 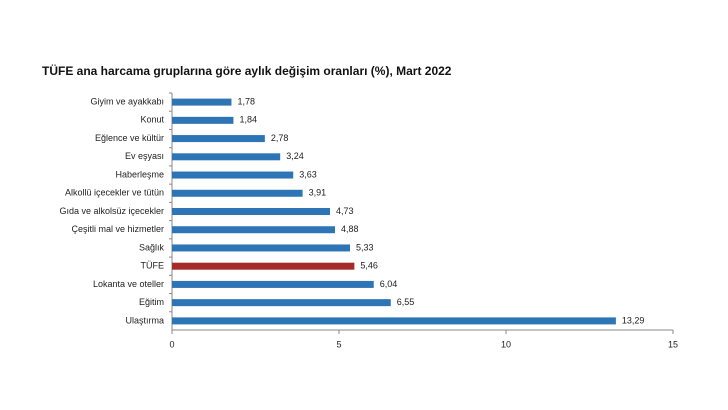 What do you see at coordinates (129, 138) in the screenshot?
I see `y-tick-label: Eğlence ve kültür` at bounding box center [129, 138].